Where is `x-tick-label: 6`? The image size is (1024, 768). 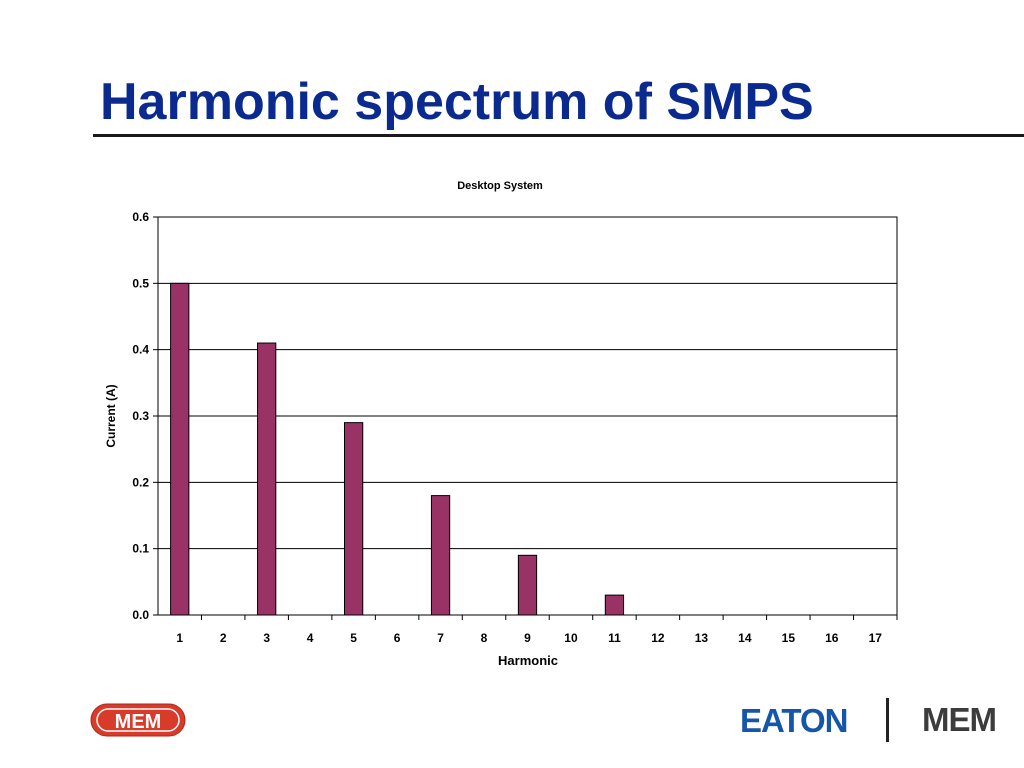 x-tick-label: 6 is located at coordinates (397, 638).